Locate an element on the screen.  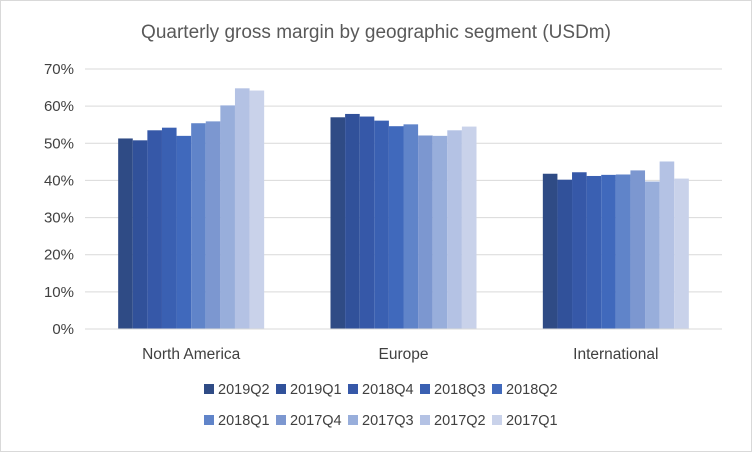
legend-item: 2017Q4 is located at coordinates (309, 421).